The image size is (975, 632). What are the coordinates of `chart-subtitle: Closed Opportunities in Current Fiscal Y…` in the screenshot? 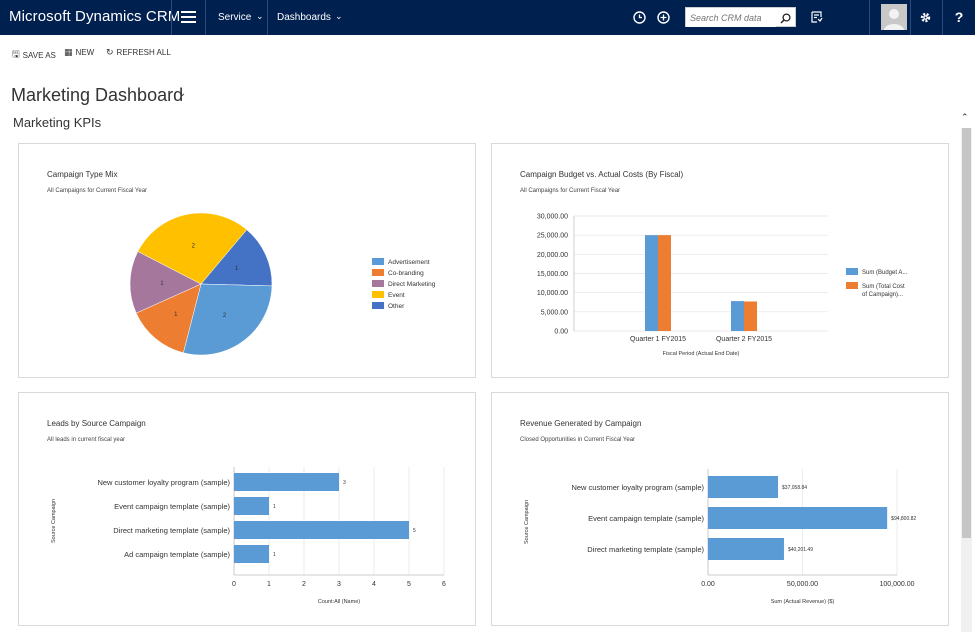 It's located at (578, 440).